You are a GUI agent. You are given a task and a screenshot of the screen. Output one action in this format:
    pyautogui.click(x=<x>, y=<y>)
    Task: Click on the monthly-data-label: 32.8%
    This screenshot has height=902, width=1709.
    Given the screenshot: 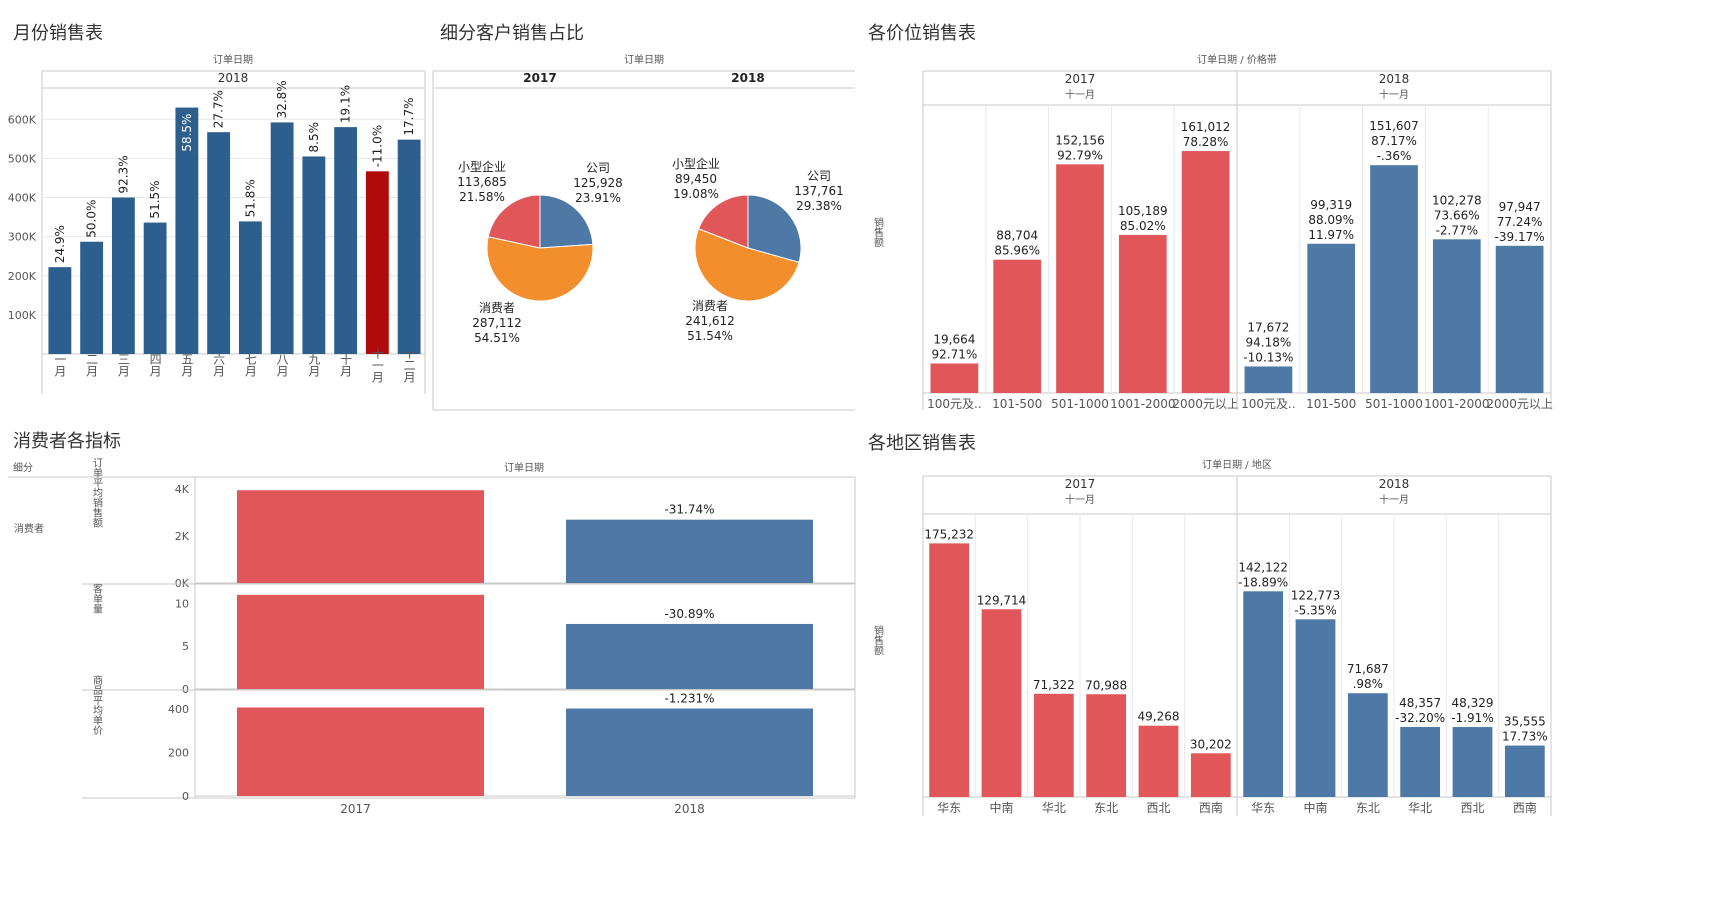 What is the action you would take?
    pyautogui.click(x=282, y=99)
    